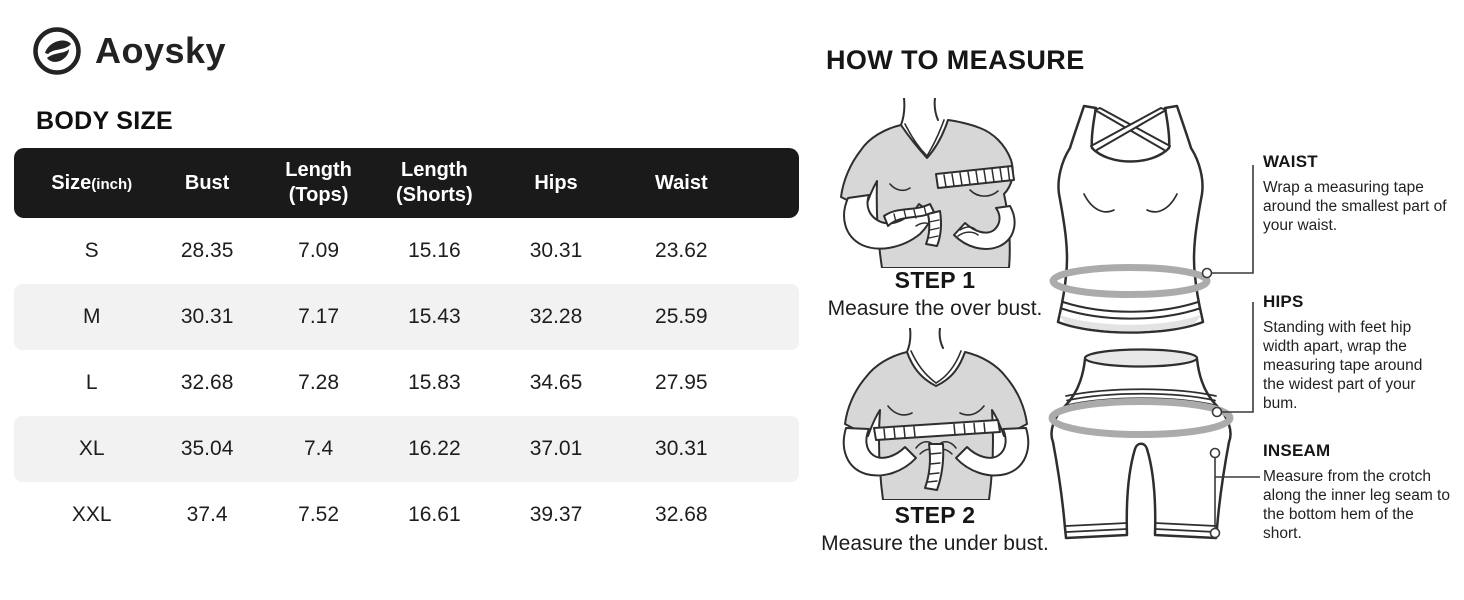 The width and height of the screenshot is (1464, 600). What do you see at coordinates (935, 280) in the screenshot?
I see `step1-label: STEP 1` at bounding box center [935, 280].